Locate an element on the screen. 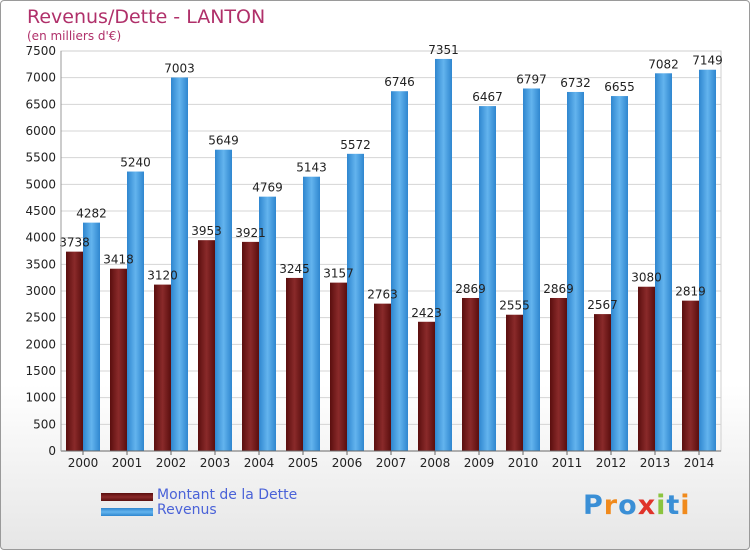 This screenshot has height=550, width=750. bar-revenue-2008 is located at coordinates (443, 255).